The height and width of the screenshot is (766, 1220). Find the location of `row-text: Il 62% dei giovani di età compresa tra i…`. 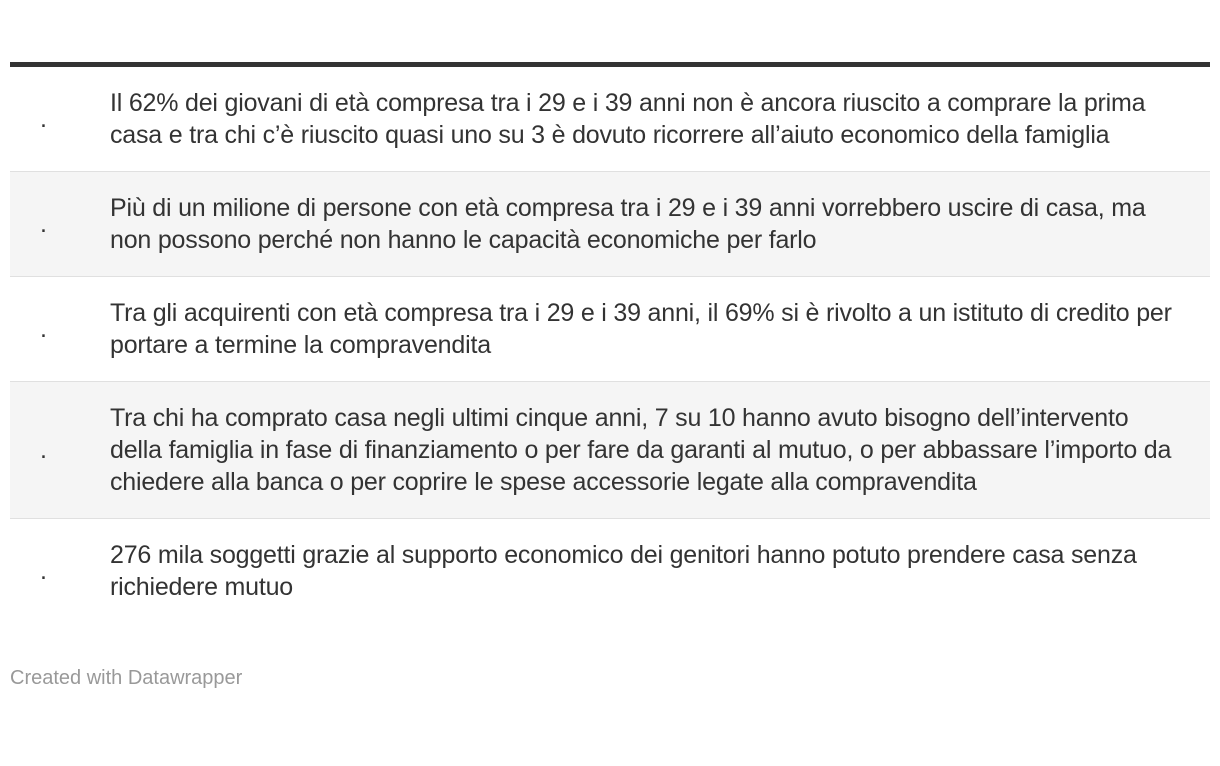

row-text: Il 62% dei giovani di età compresa tra i… is located at coordinates (628, 119).